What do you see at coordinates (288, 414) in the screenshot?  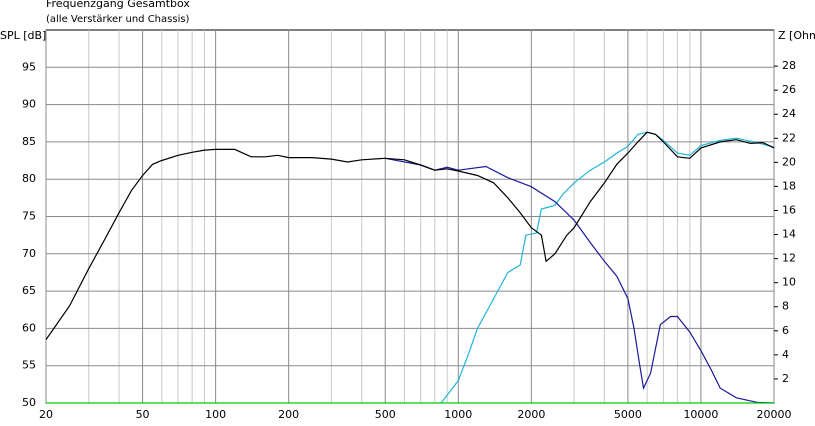 I see `x-tick-label: 200` at bounding box center [288, 414].